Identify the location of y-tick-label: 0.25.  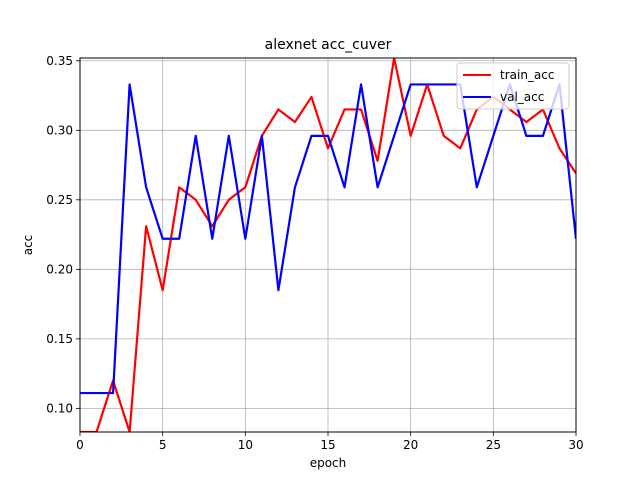
(59, 200).